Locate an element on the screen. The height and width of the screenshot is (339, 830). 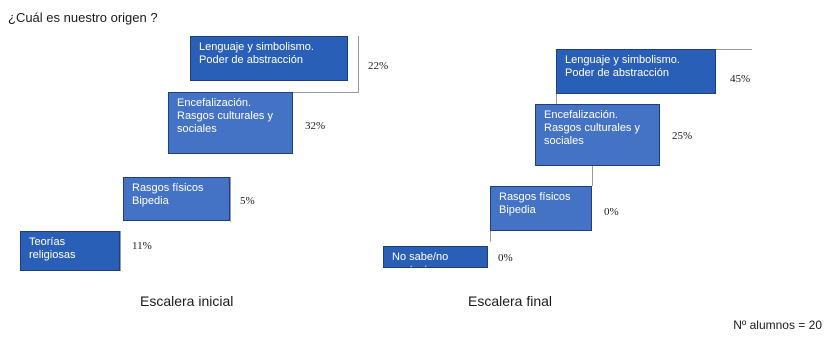
step-rasgos-fisicos: Rasgos físicos Bipedia is located at coordinates (176, 199).